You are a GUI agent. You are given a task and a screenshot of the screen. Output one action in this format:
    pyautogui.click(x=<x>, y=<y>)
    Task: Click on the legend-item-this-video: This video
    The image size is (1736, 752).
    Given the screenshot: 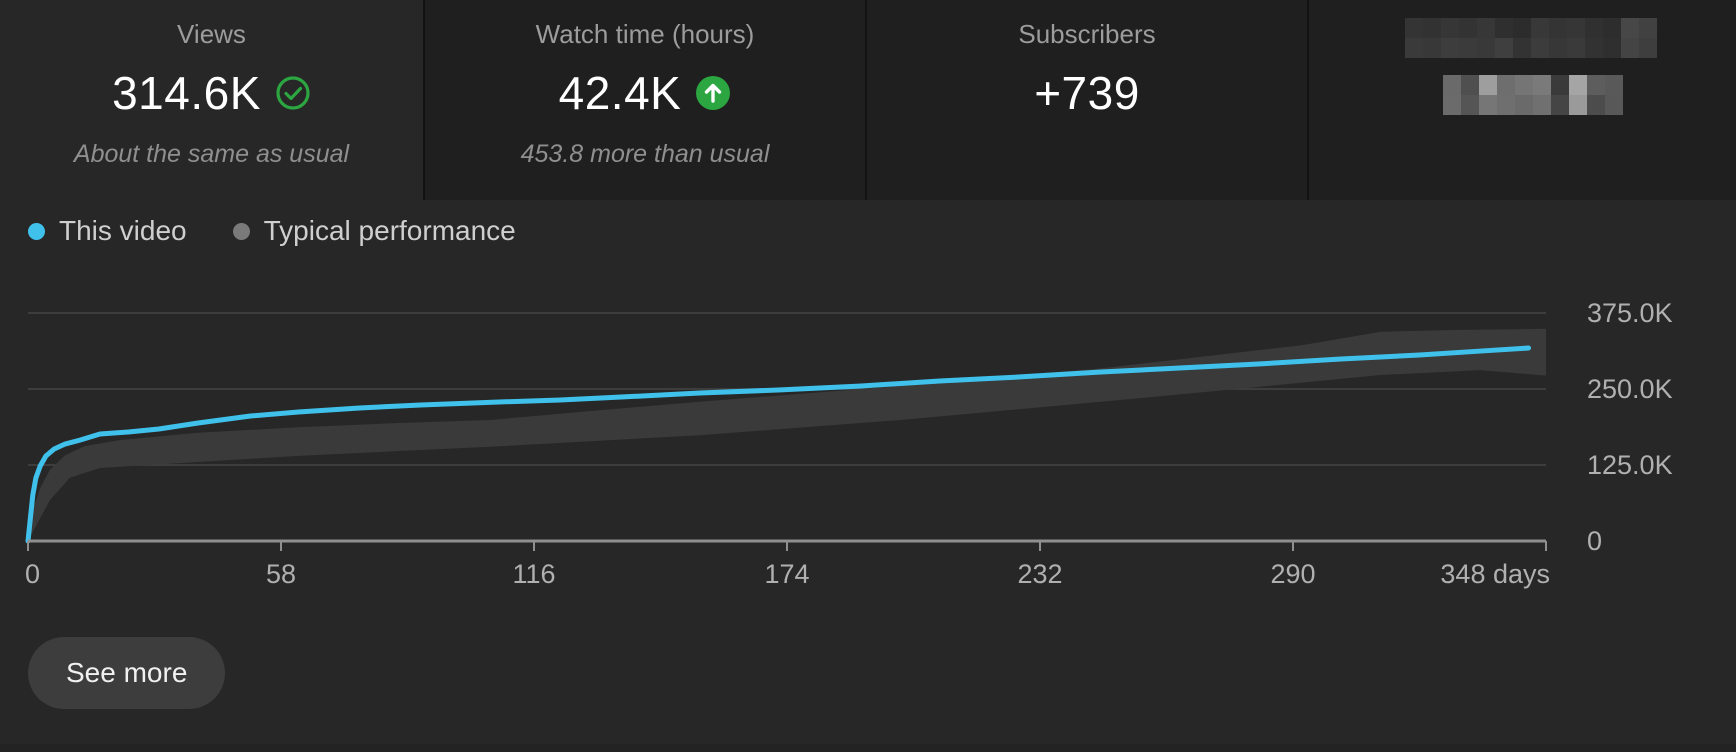 What is the action you would take?
    pyautogui.click(x=107, y=231)
    